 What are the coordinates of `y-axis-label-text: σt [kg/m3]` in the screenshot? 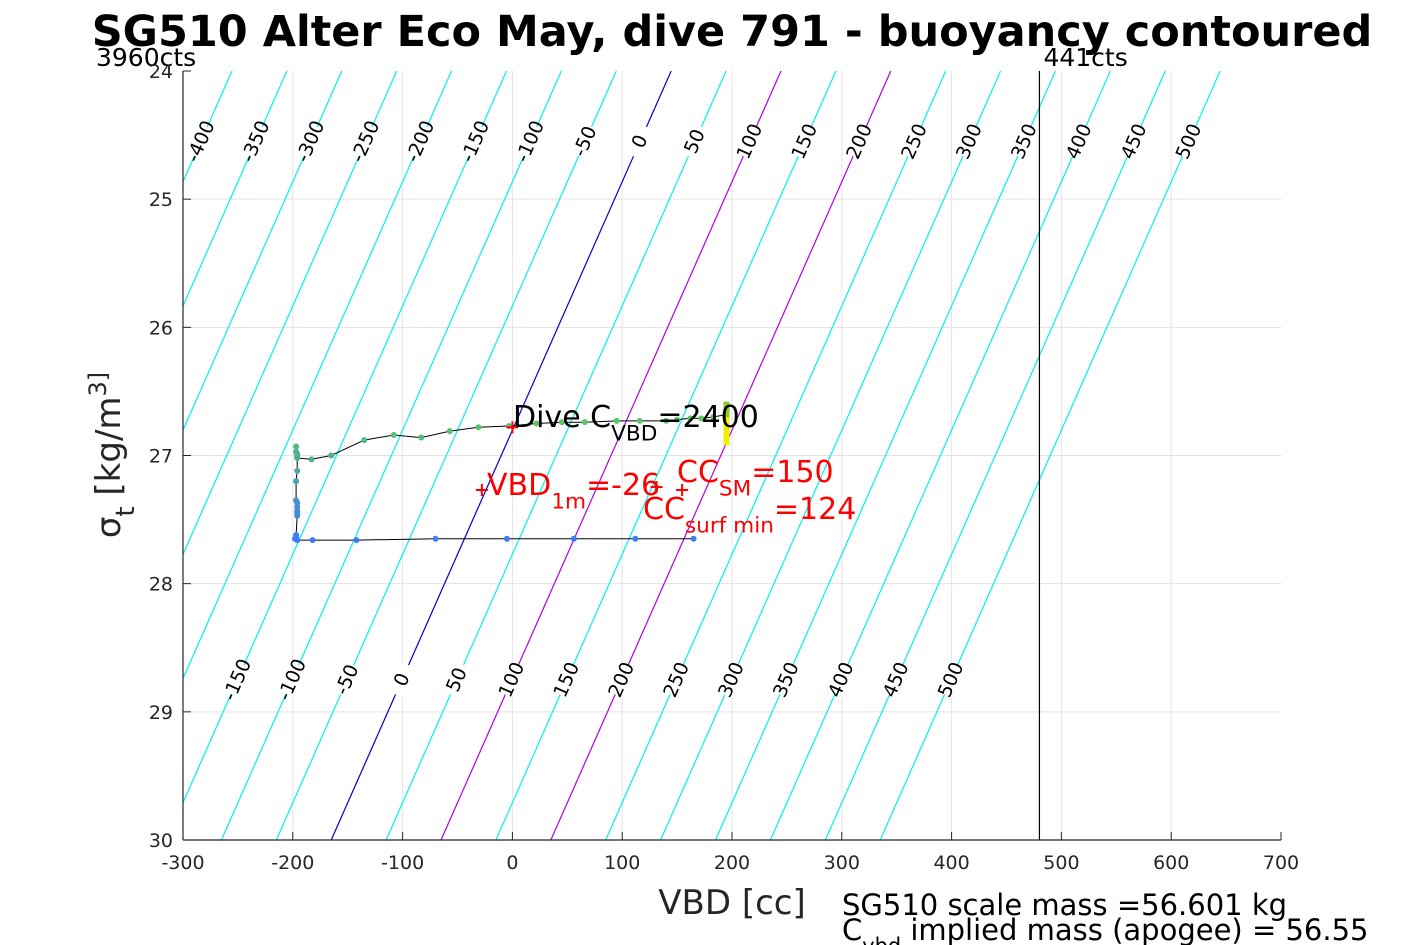 It's located at (112, 455).